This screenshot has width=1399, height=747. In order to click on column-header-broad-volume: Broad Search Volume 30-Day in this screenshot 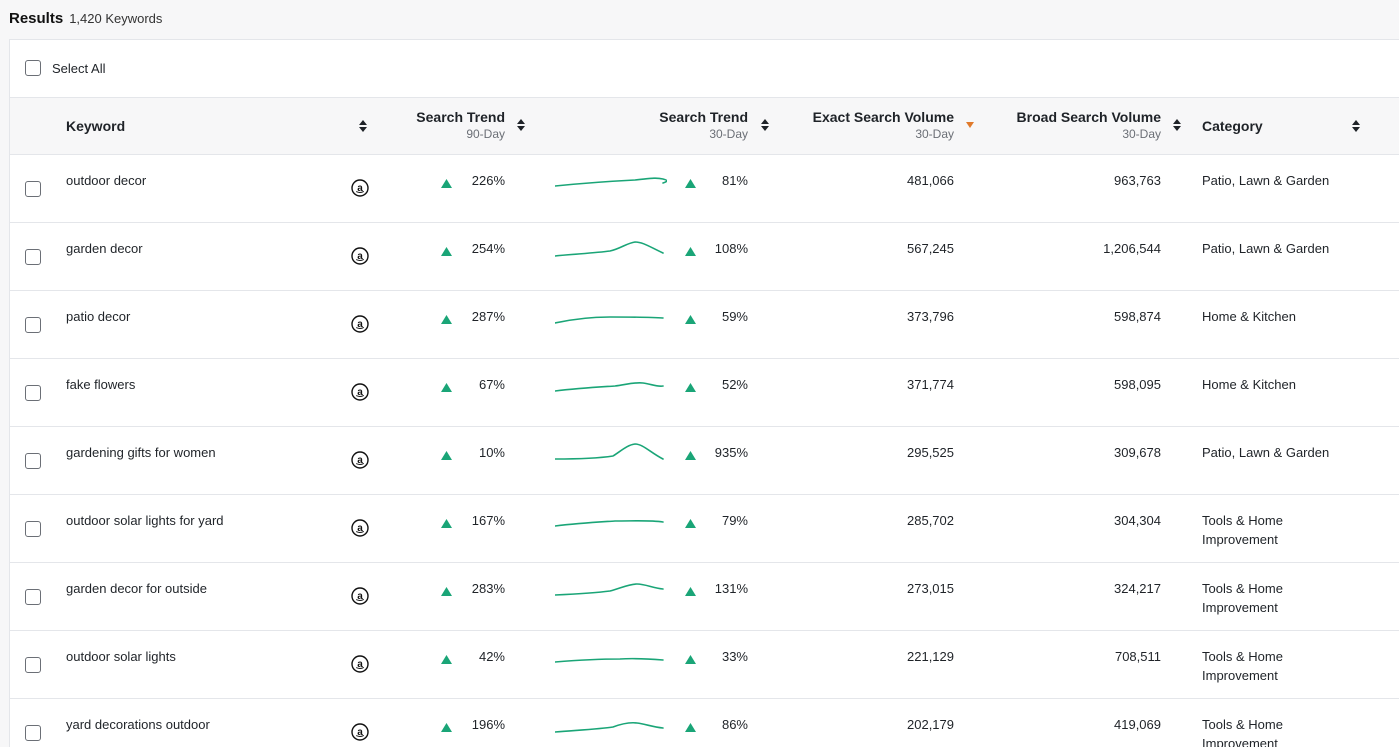, I will do `click(1080, 125)`.